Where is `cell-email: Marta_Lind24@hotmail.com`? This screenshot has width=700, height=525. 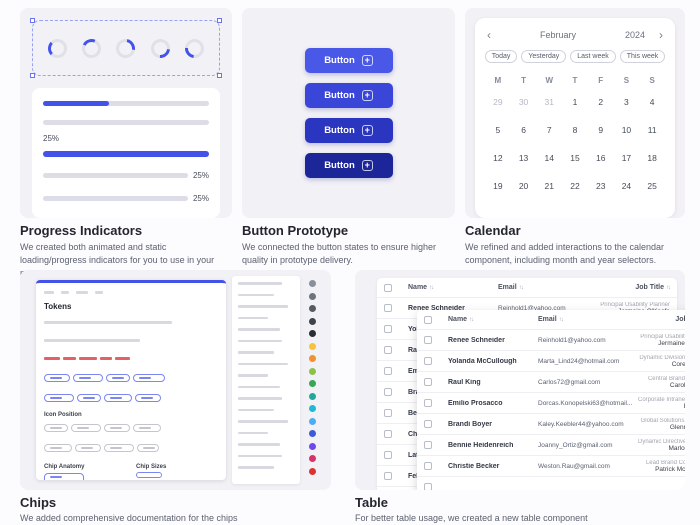
cell-email: Marta_Lind24@hotmail.com is located at coordinates (579, 361).